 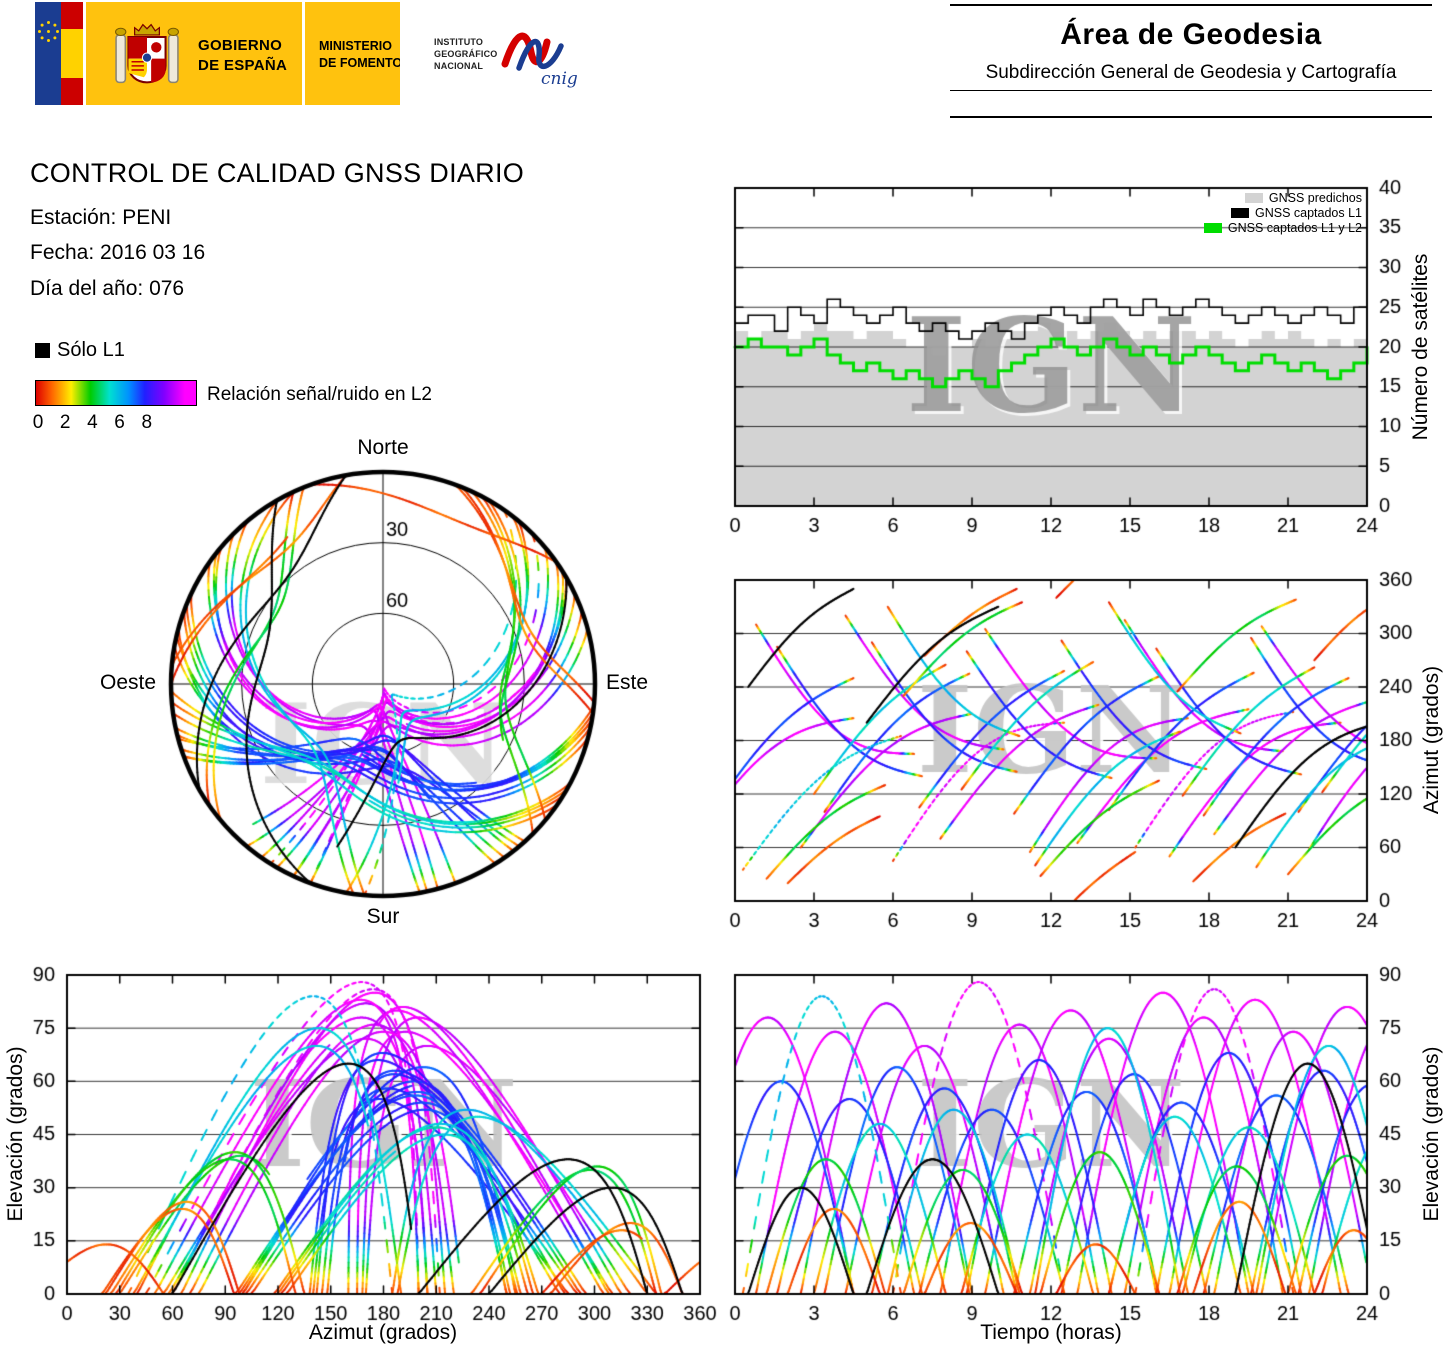 I want to click on colorbar-label: Relación señal/ruido en L2, so click(x=319, y=394).